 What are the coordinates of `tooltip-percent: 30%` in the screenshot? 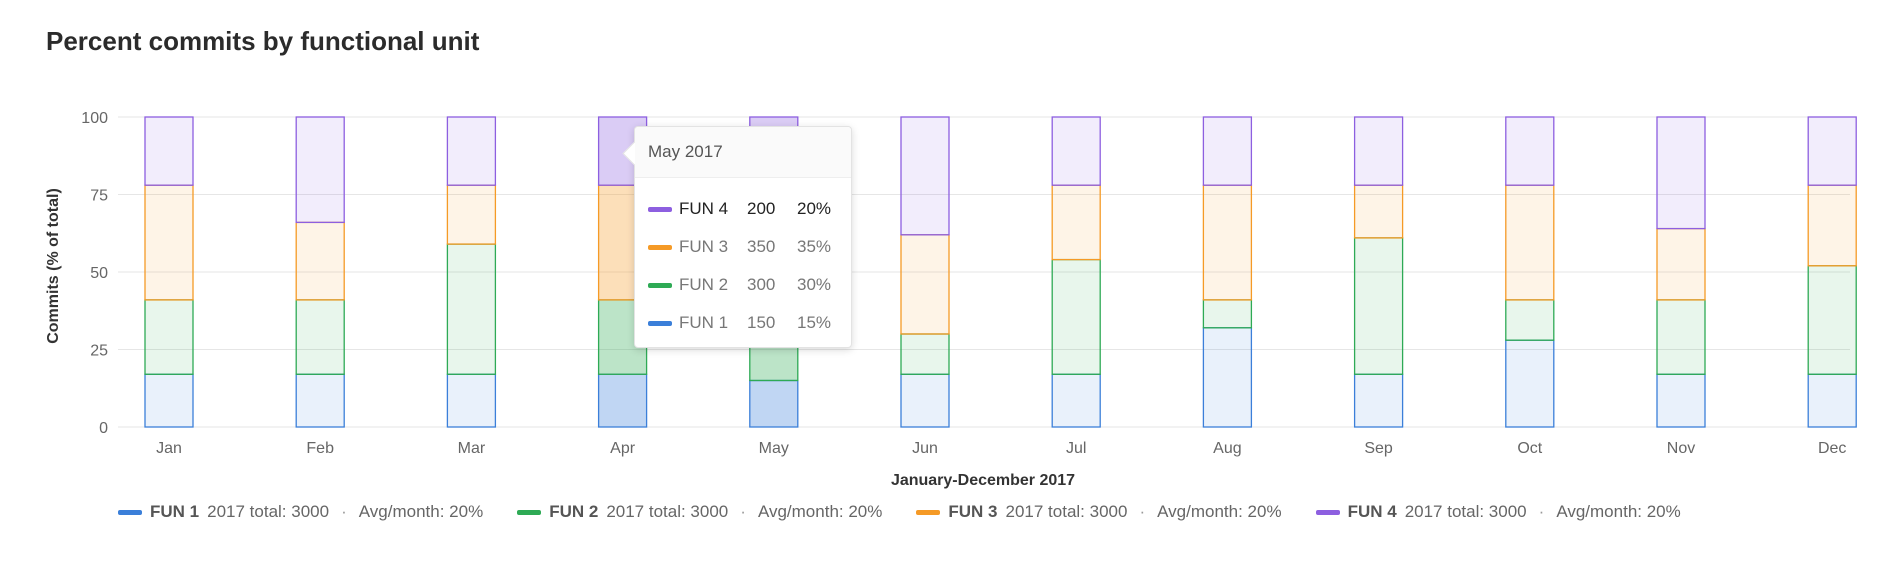 It's located at (814, 284).